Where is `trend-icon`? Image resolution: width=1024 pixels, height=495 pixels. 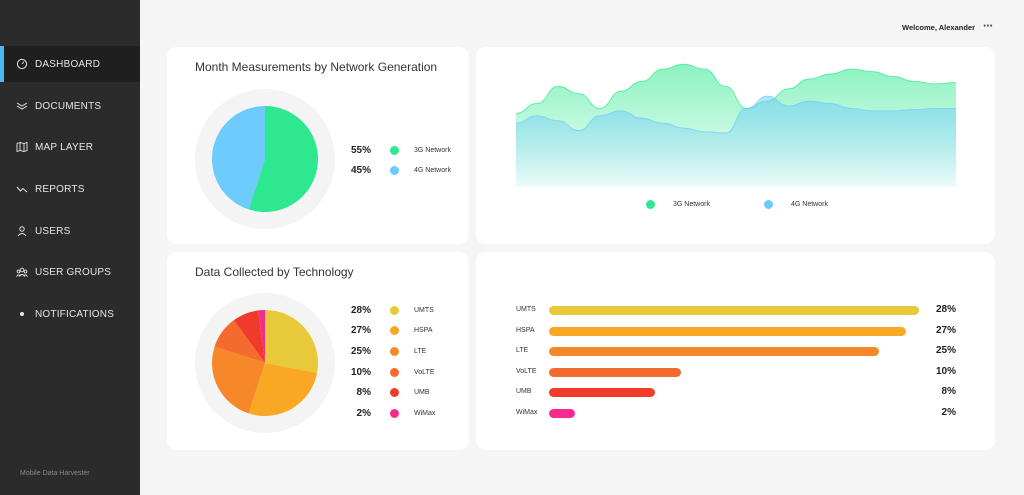 trend-icon is located at coordinates (22, 189).